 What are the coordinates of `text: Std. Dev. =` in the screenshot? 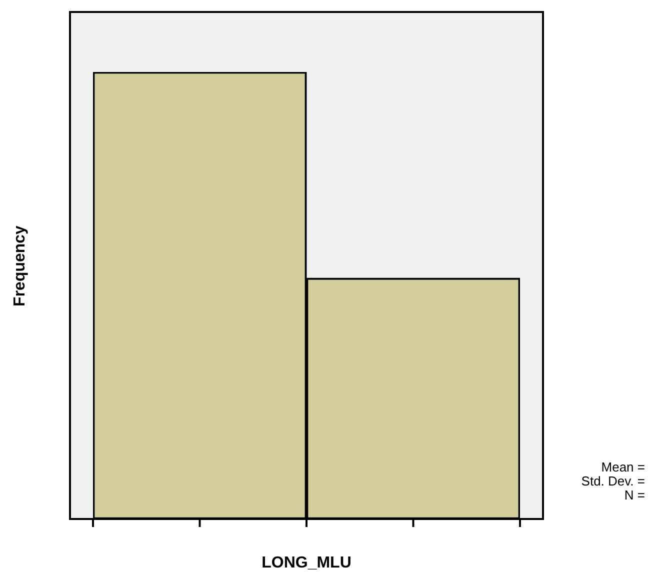 It's located at (613, 481).